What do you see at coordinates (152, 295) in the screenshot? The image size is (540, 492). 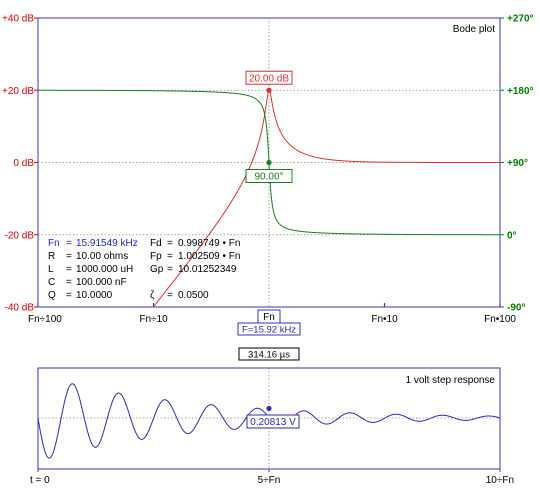 I see `param-zeta-label: ζ` at bounding box center [152, 295].